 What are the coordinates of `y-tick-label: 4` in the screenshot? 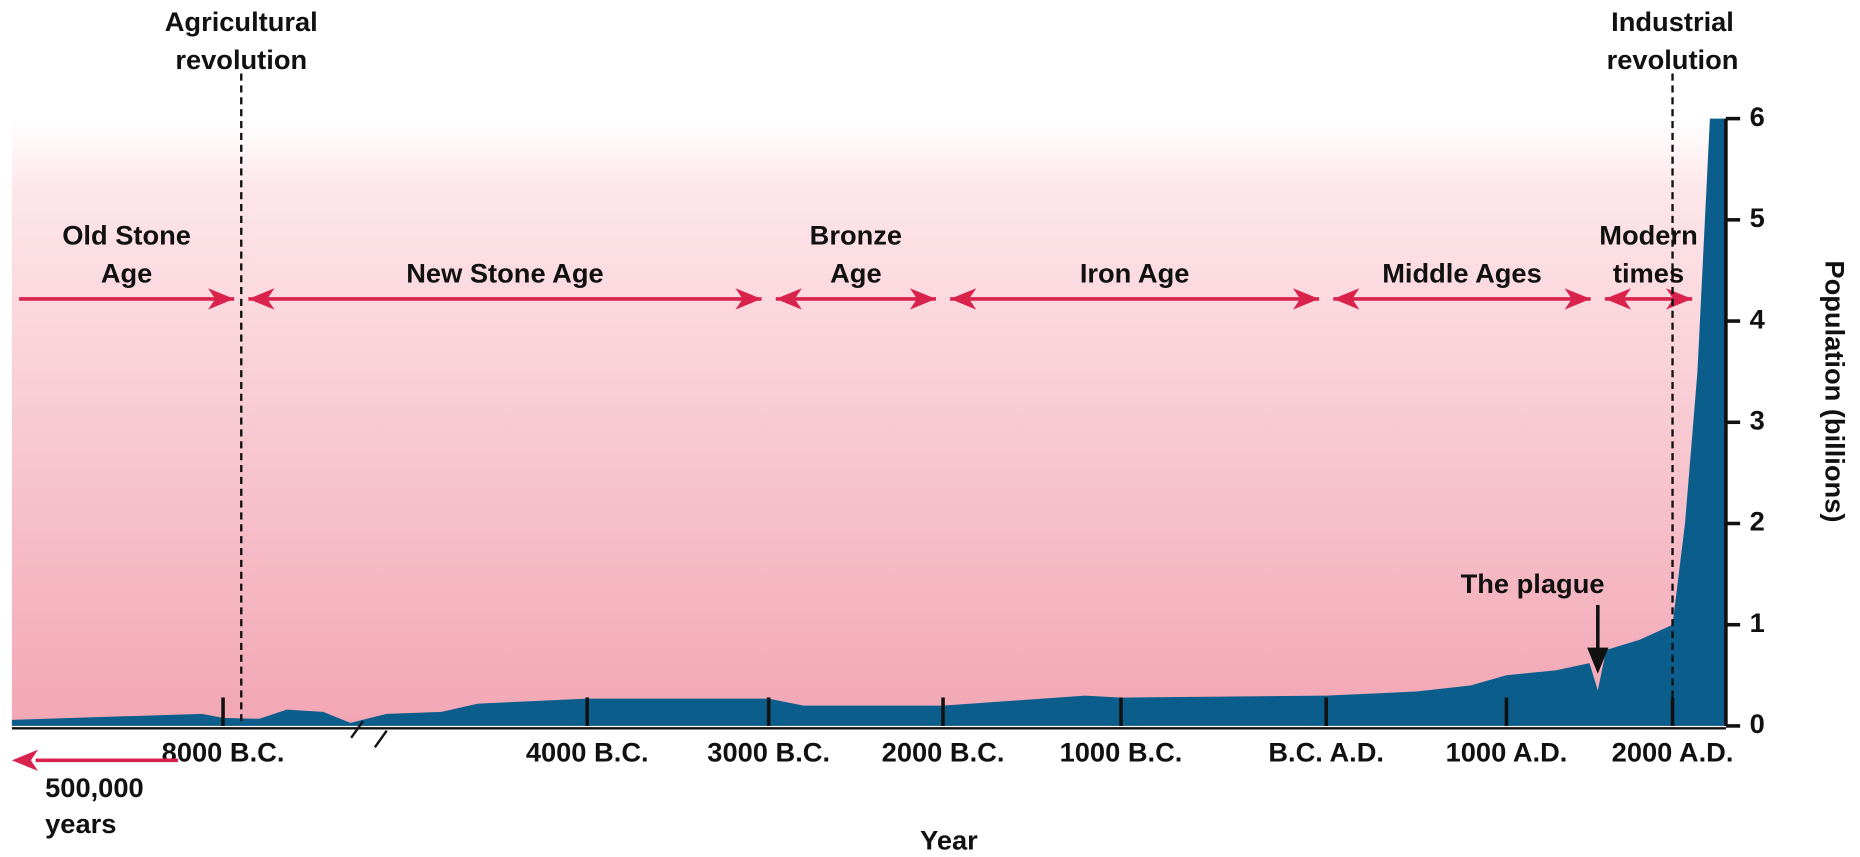 It's located at (1758, 318).